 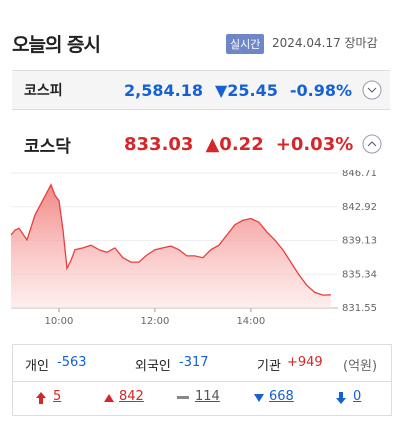 I want to click on index-name: 코스닥, so click(x=47, y=146).